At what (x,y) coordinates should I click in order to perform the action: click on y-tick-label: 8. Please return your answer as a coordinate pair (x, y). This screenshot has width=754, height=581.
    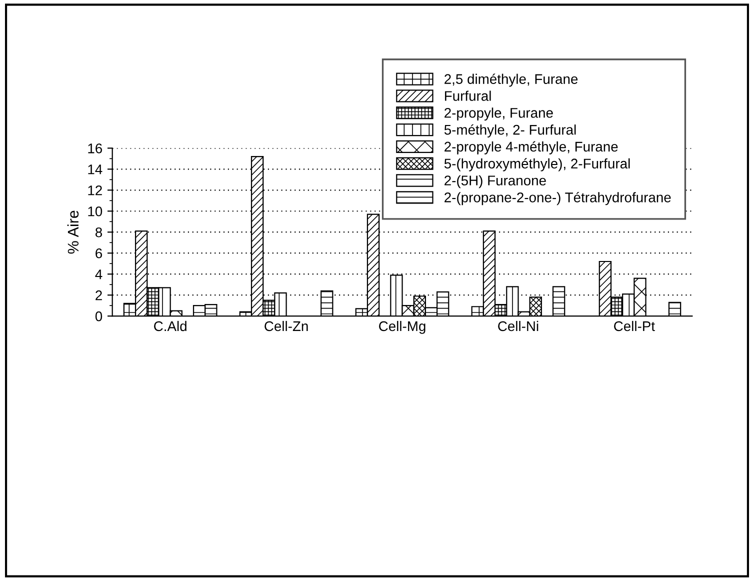
    Looking at the image, I should click on (99, 232).